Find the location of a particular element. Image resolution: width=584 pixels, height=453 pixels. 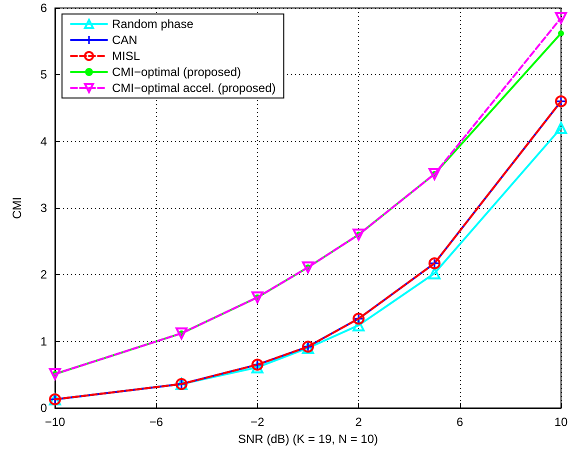

x-tick-label: −6 is located at coordinates (156, 422).